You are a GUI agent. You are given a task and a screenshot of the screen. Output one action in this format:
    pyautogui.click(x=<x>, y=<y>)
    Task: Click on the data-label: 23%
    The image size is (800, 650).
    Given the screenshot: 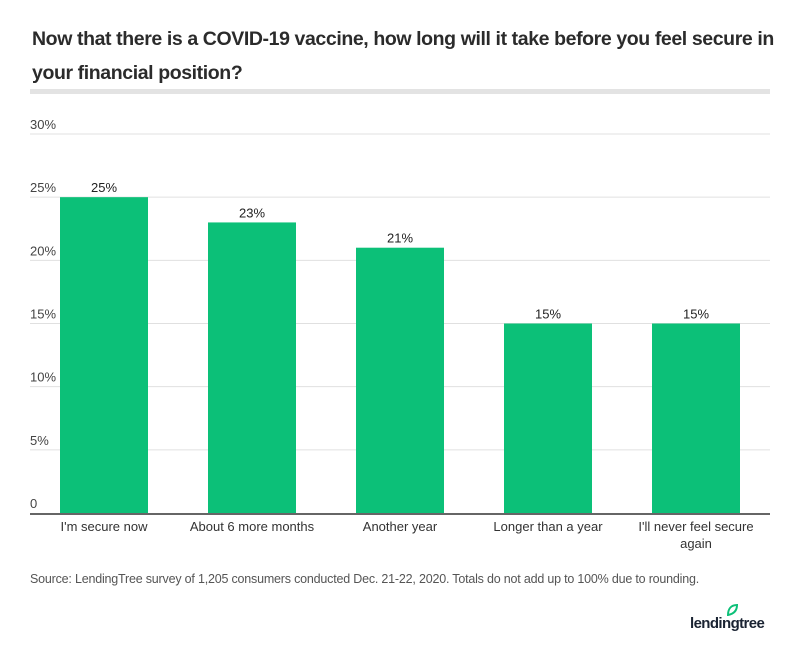 What is the action you would take?
    pyautogui.click(x=252, y=212)
    